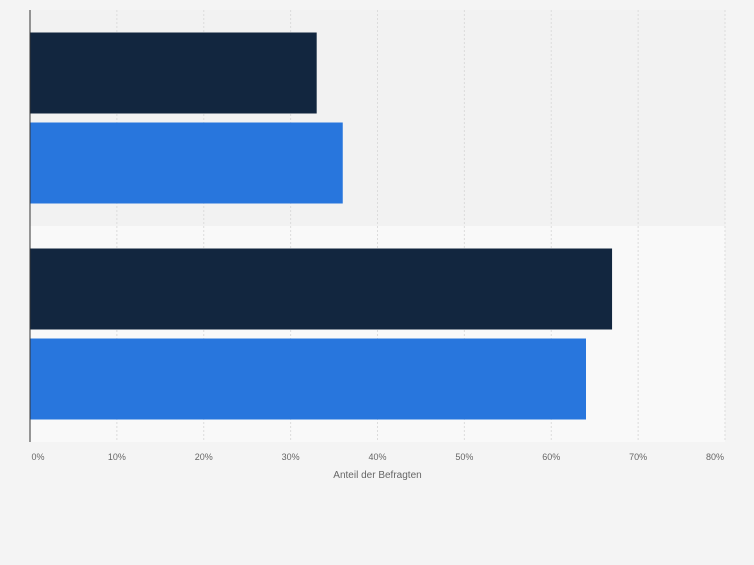  I want to click on x-axis-ticks: 0% 10% 20% 30% 40% 50% 60% 70% 80%, so click(377, 457).